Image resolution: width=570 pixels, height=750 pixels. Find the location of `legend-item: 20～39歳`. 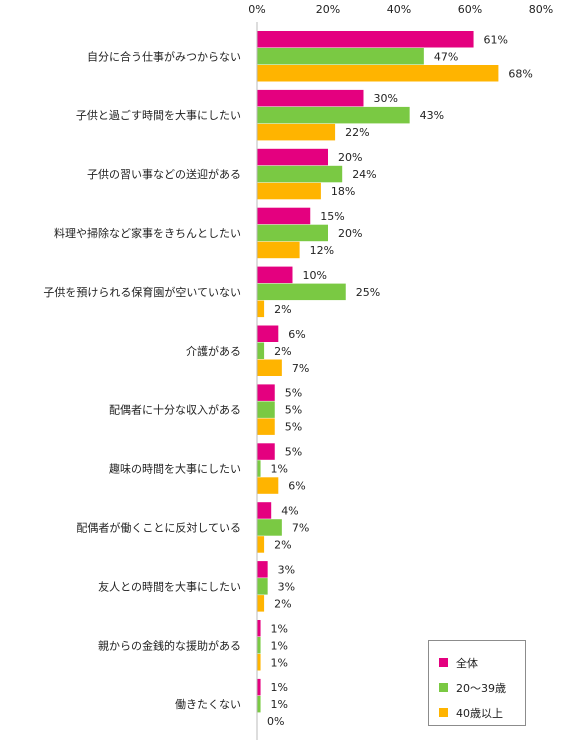

legend-item: 20～39歳 is located at coordinates (482, 687).